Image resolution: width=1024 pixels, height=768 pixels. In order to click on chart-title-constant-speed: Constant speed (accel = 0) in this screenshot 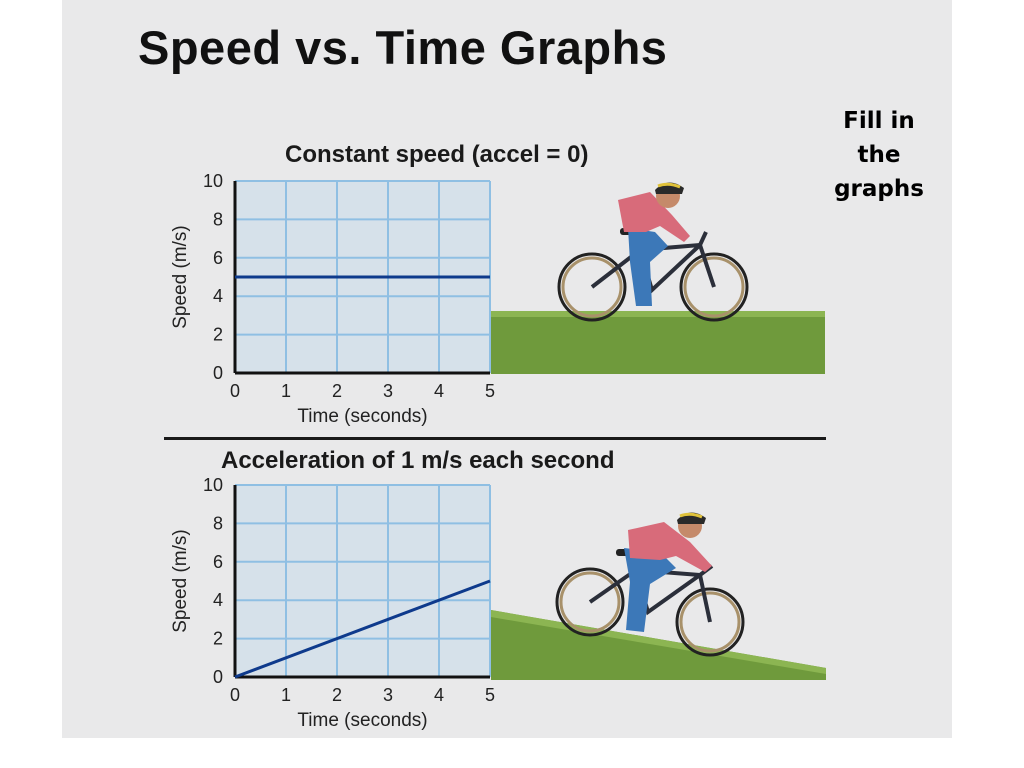, I will do `click(437, 154)`.